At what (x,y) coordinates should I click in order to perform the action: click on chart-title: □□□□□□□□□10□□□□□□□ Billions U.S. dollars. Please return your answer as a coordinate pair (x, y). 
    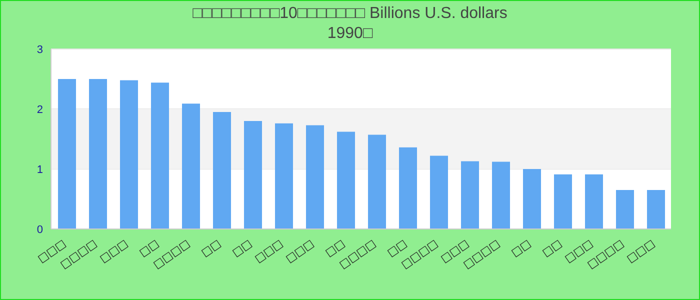
    Looking at the image, I should click on (350, 14).